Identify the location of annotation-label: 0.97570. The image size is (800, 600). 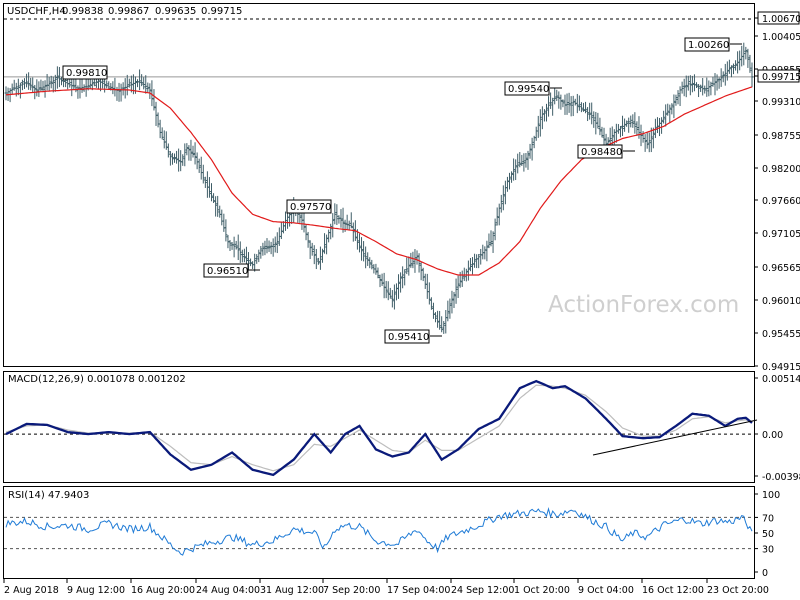
(310, 207).